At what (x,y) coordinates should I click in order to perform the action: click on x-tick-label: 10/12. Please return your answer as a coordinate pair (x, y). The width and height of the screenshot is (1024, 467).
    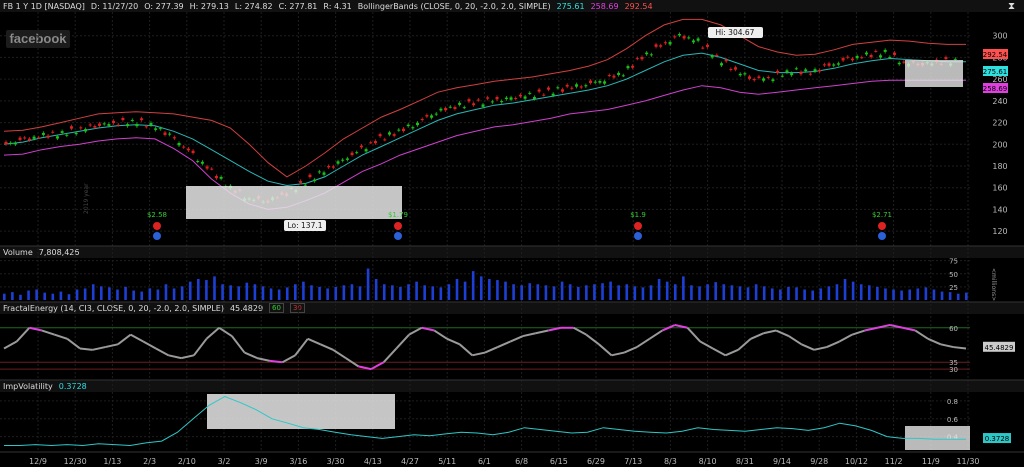
    Looking at the image, I should click on (856, 461).